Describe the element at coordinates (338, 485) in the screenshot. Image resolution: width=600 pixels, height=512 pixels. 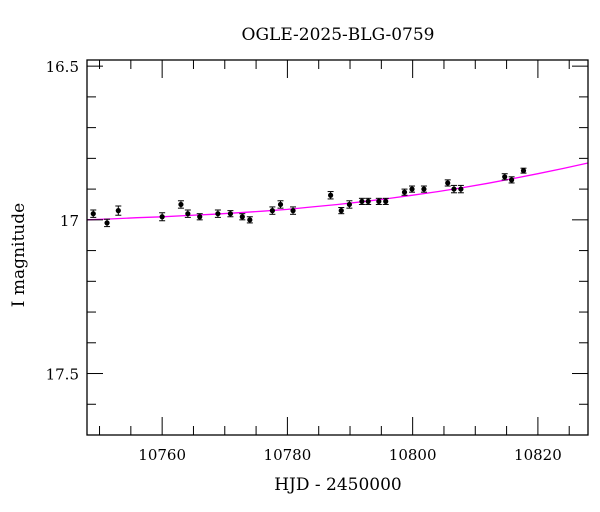
I see `x-axis-label: HJD - 2450000` at that location.